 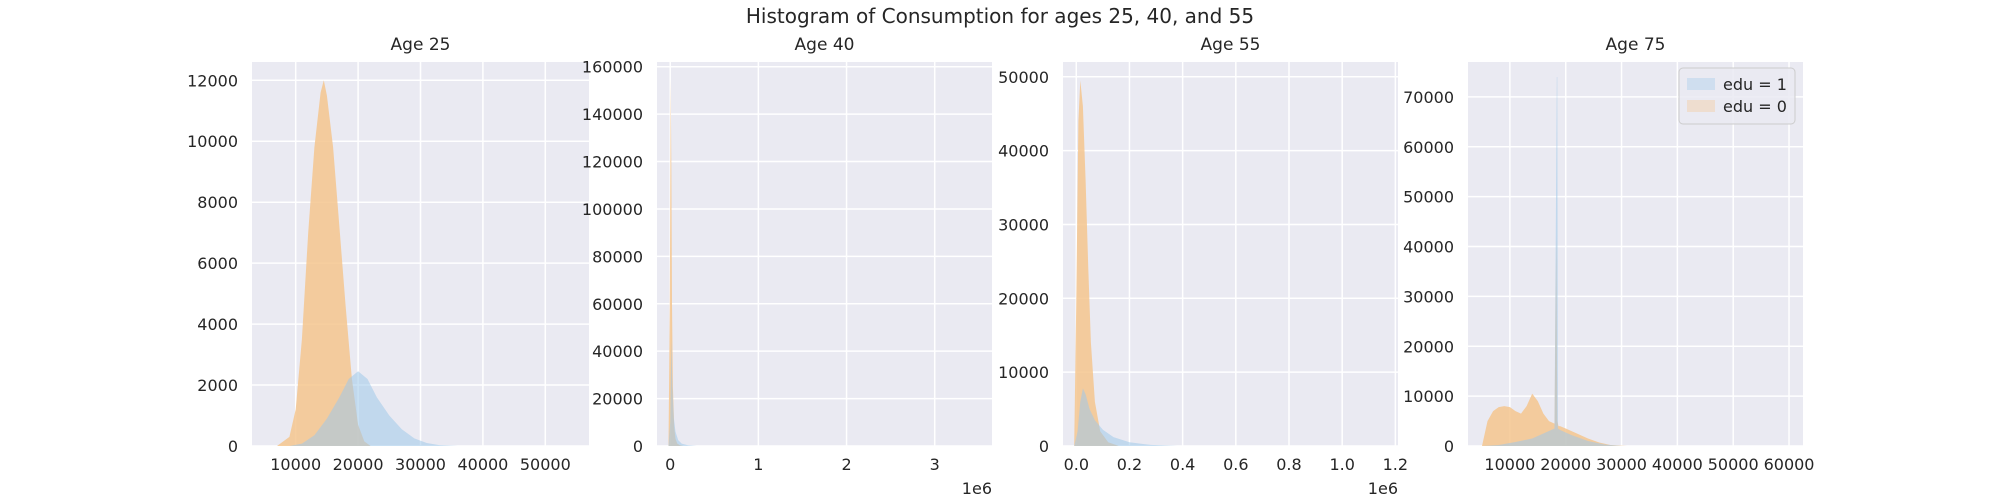 I want to click on y-tick-label: 4000, so click(x=217, y=324).